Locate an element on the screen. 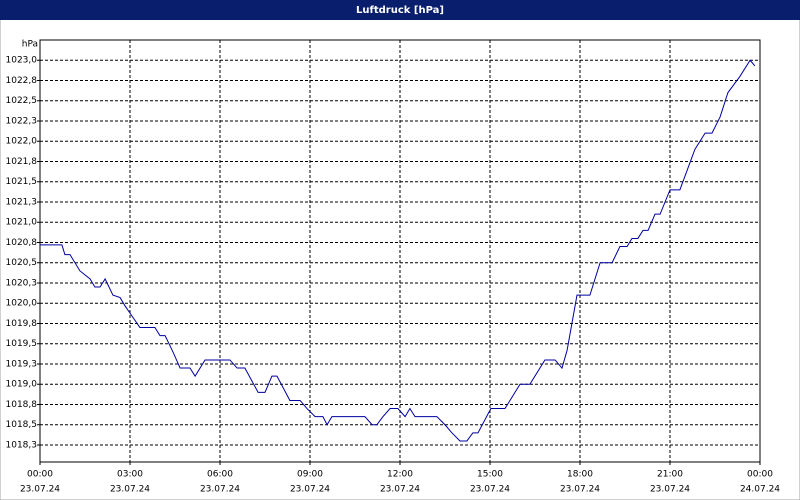 The width and height of the screenshot is (800, 500). y-tick-label: 1018,8 is located at coordinates (22, 405).